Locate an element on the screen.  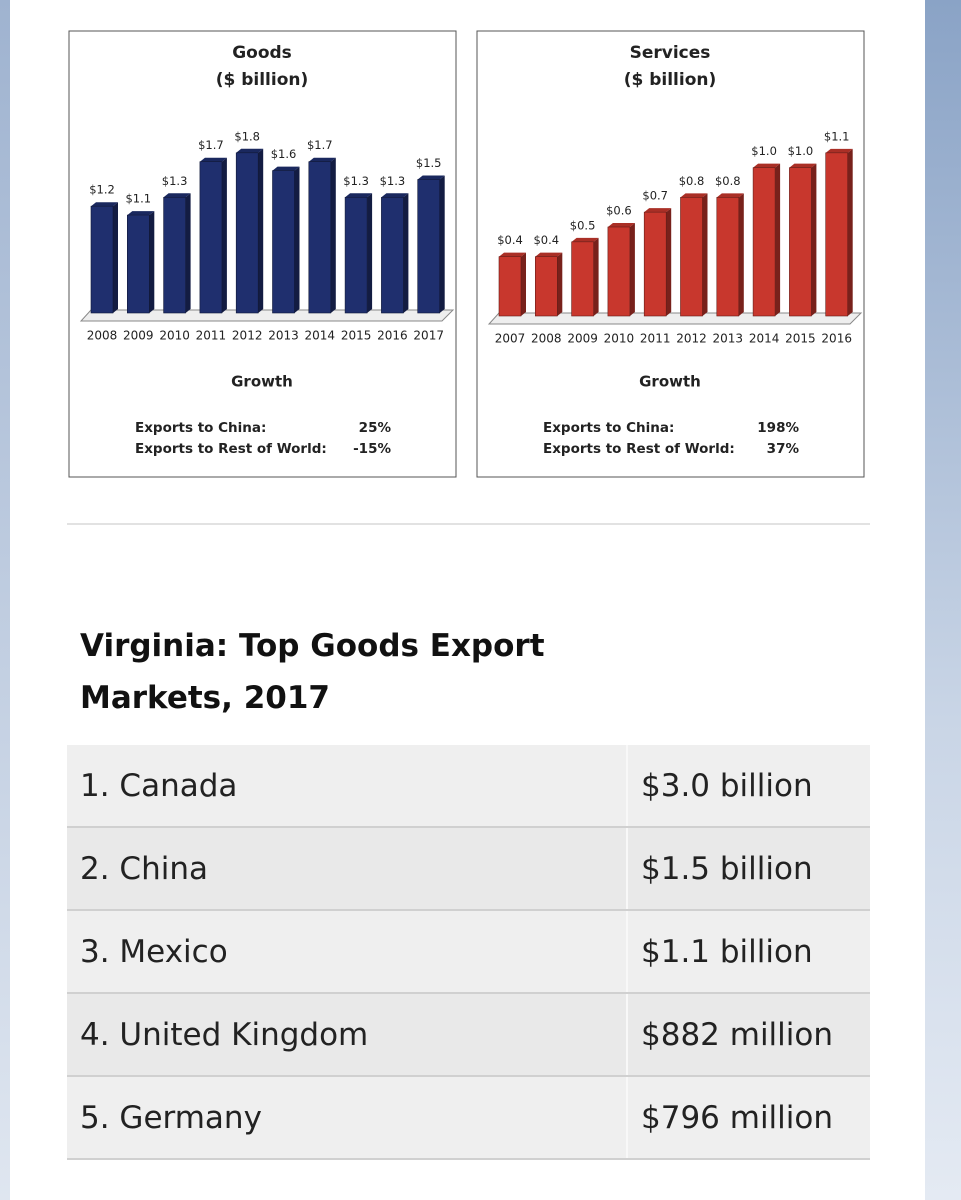
growth-value: 198% is located at coordinates (778, 428).